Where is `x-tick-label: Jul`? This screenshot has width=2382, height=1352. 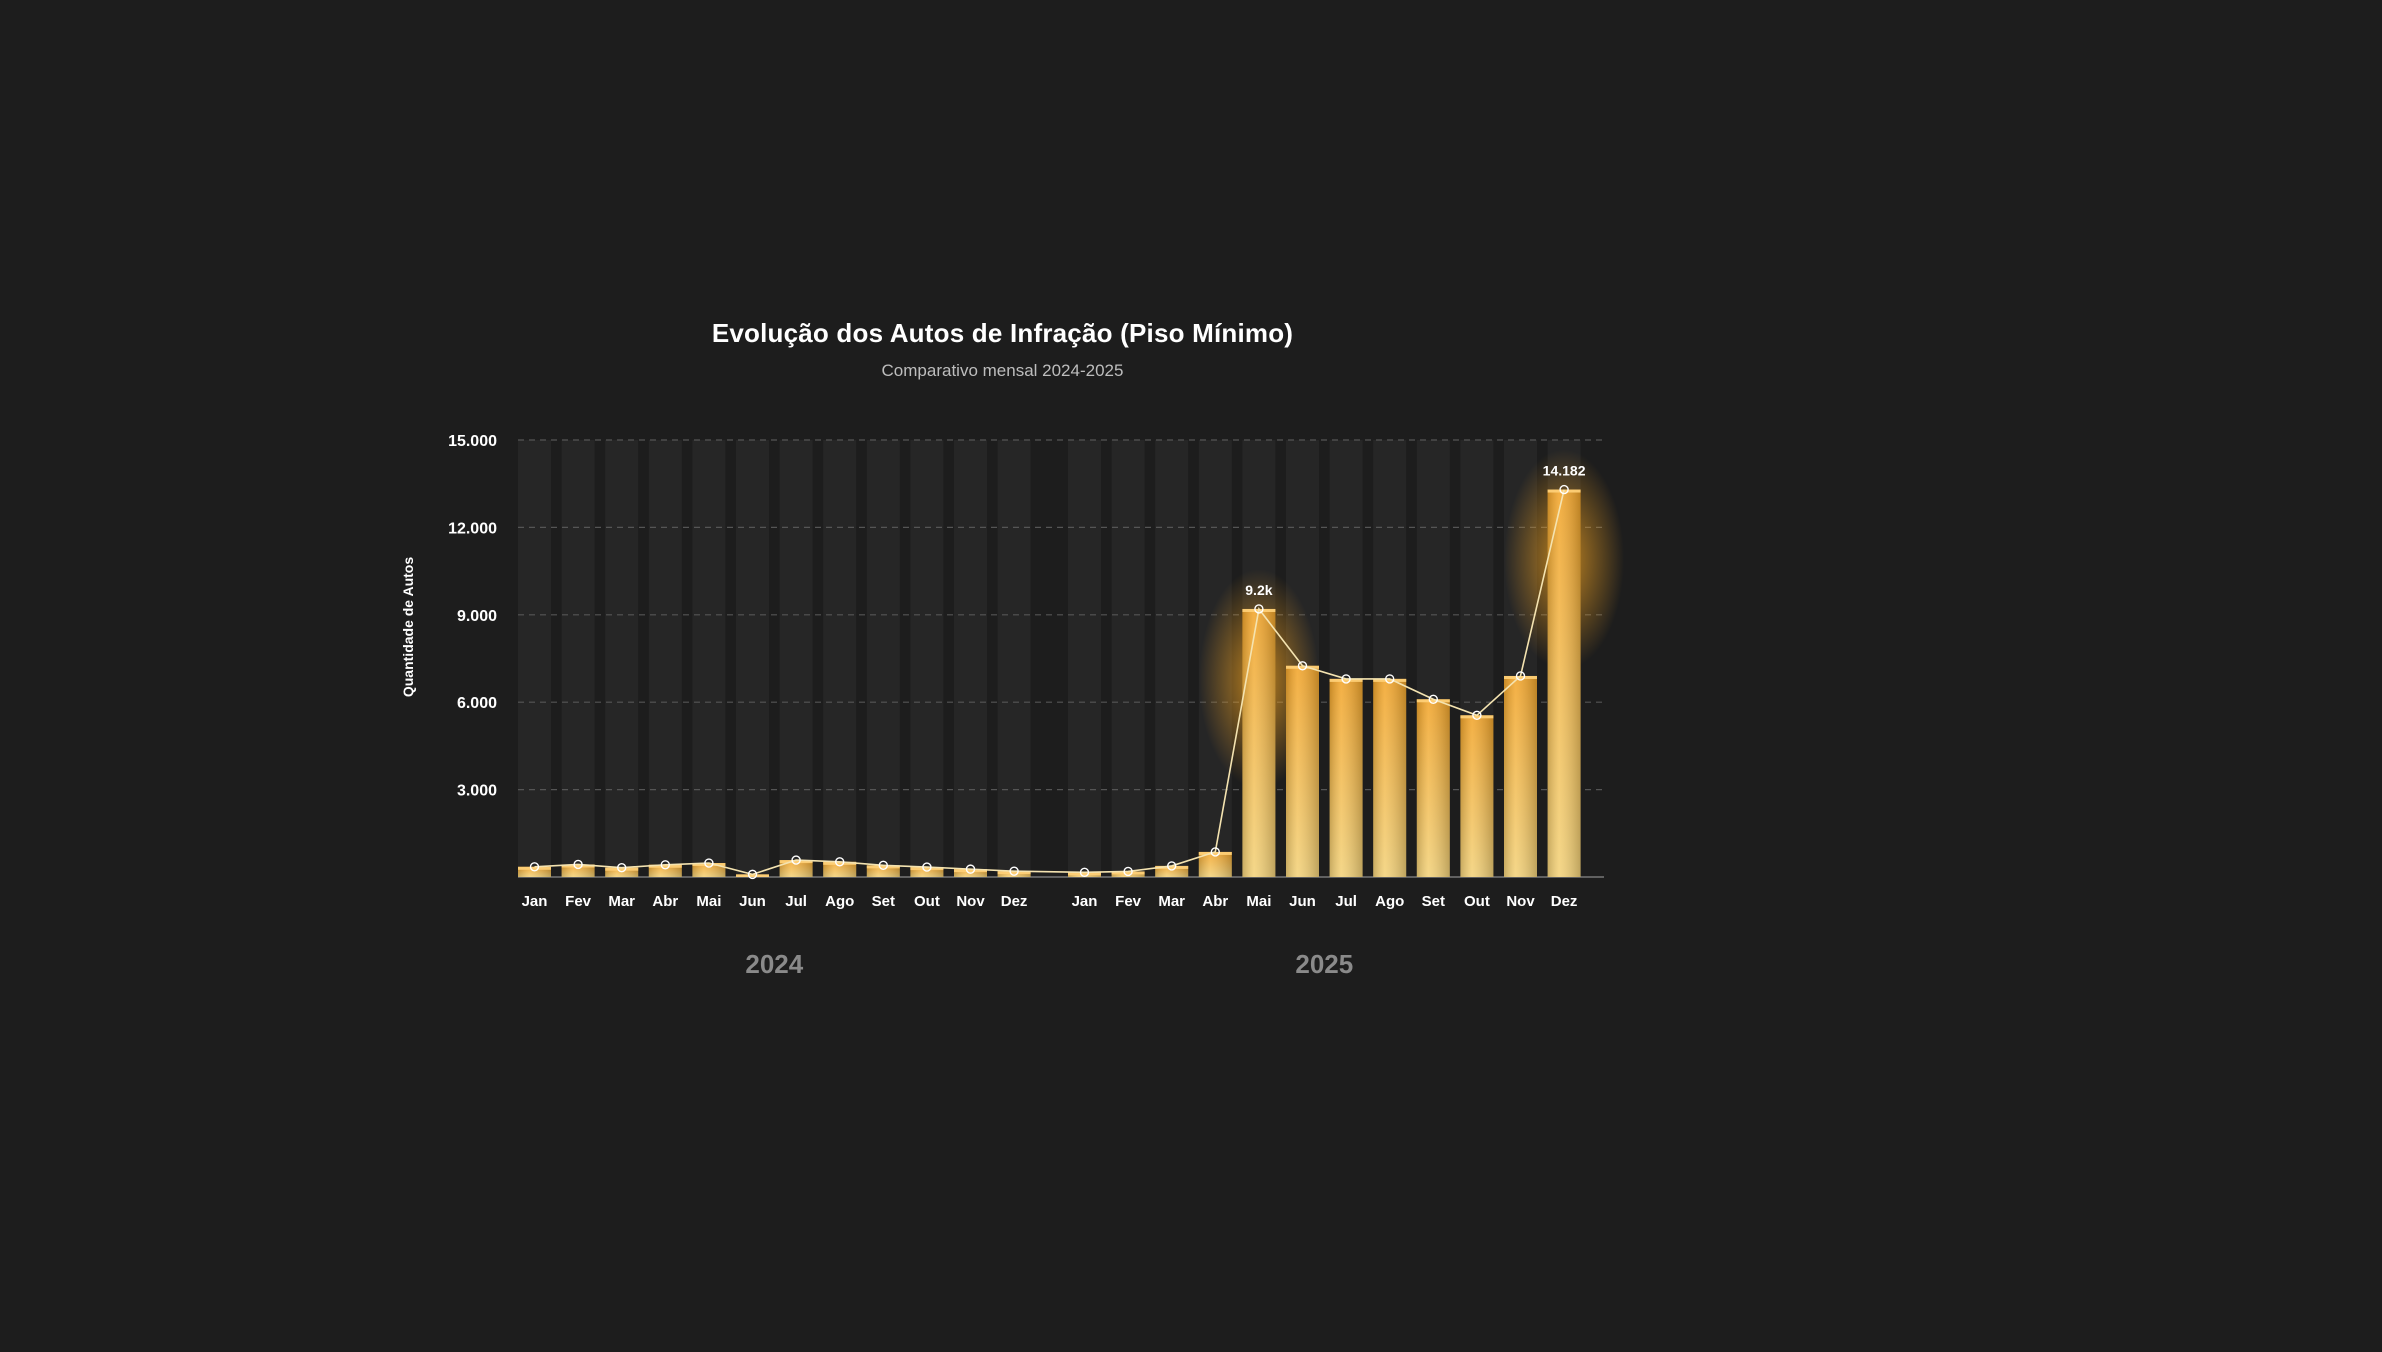
x-tick-label: Jul is located at coordinates (796, 901).